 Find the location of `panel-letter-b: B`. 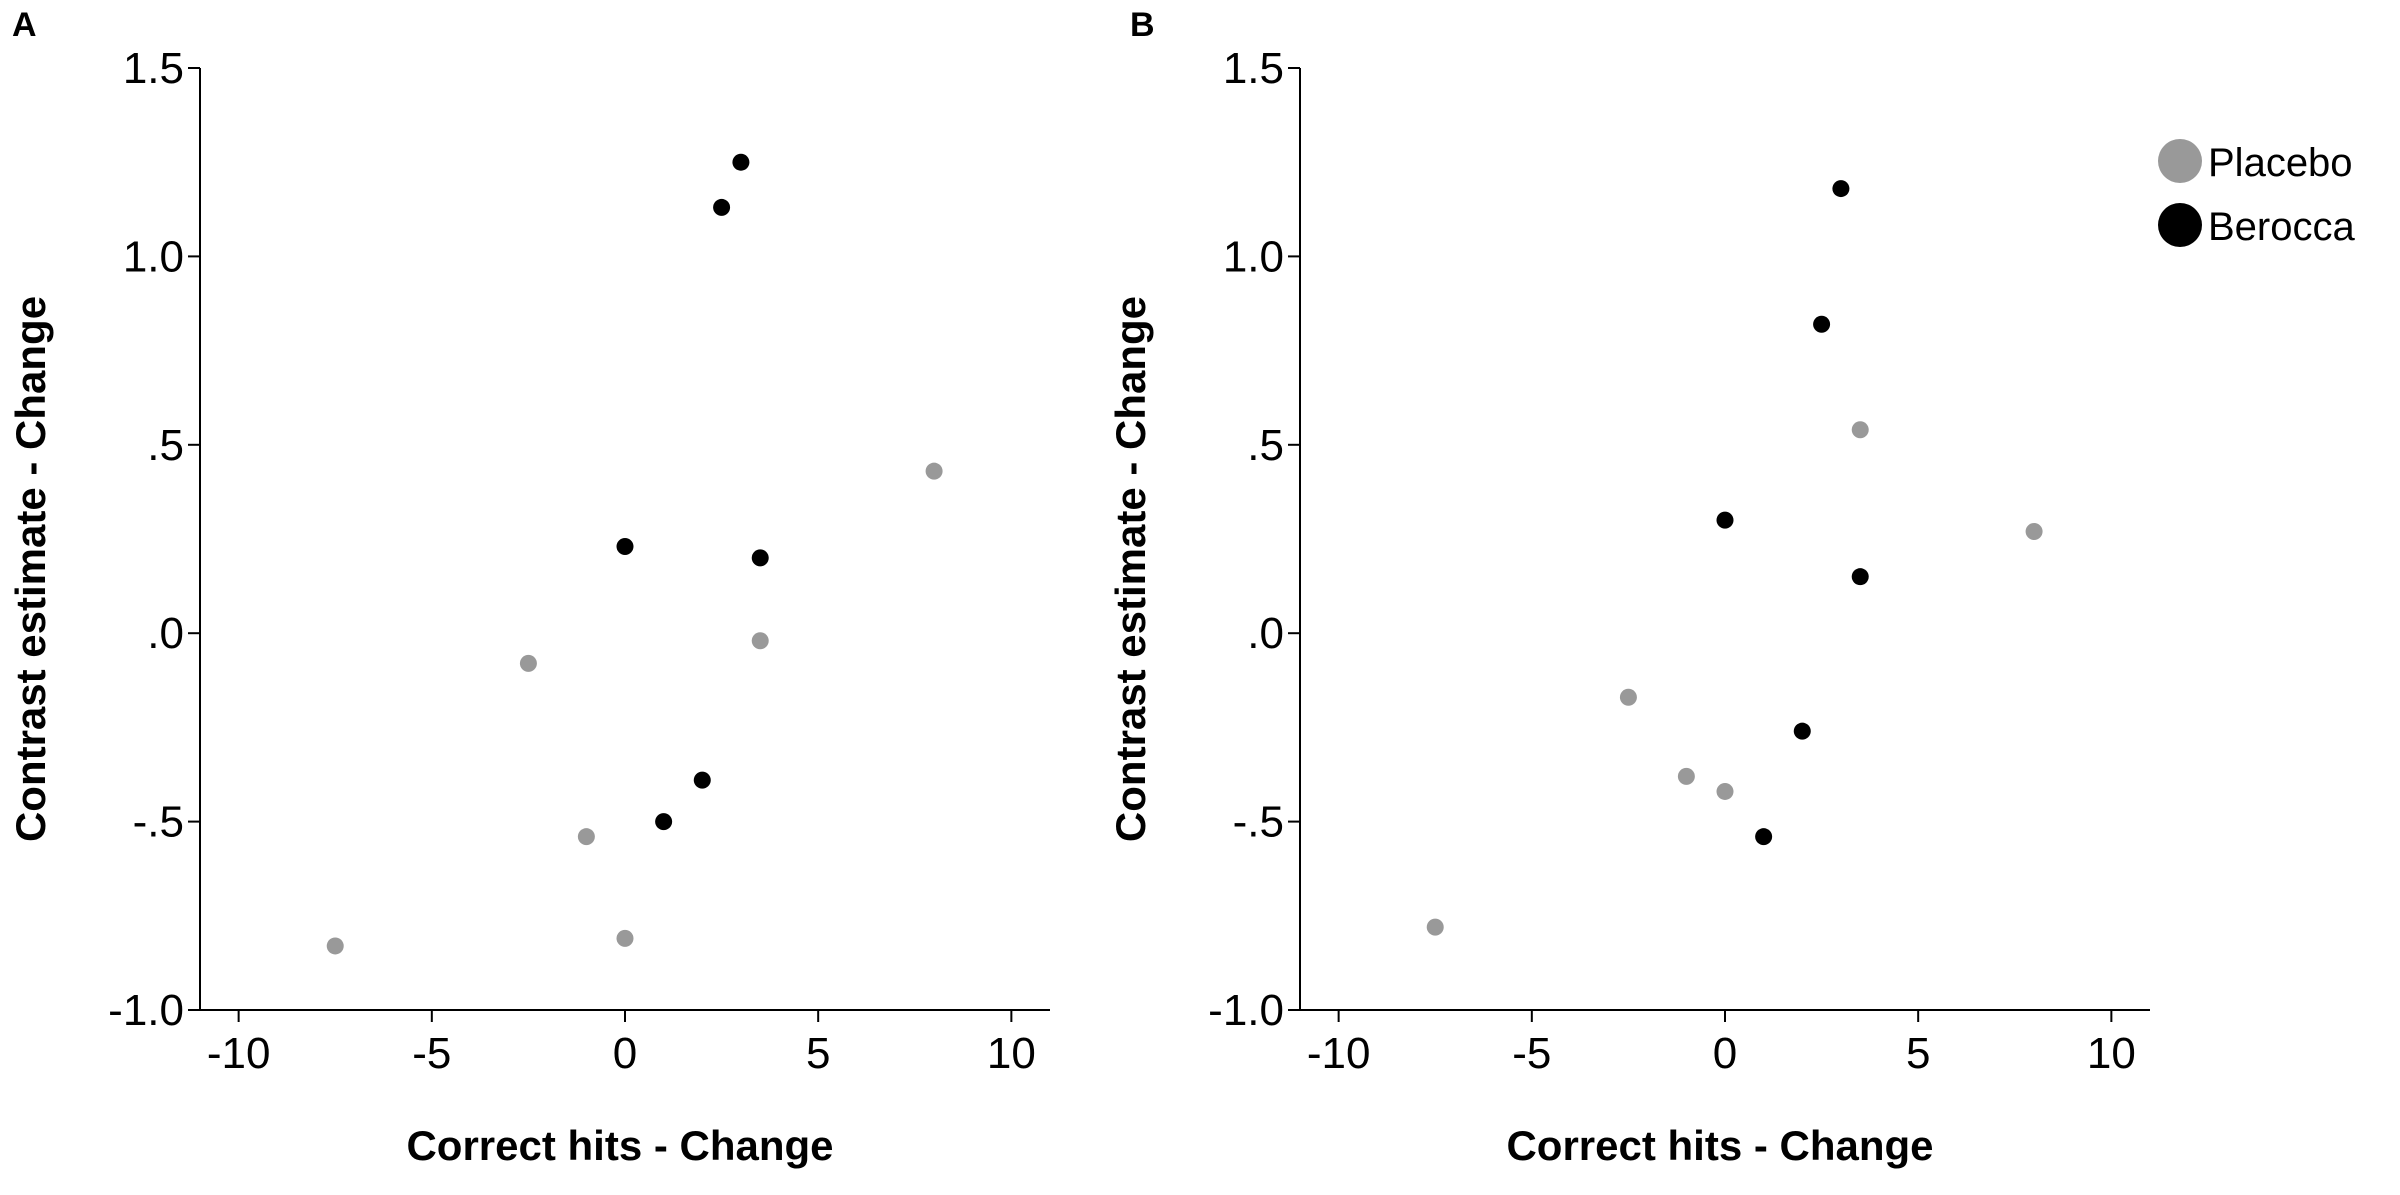

panel-letter-b: B is located at coordinates (1142, 25).